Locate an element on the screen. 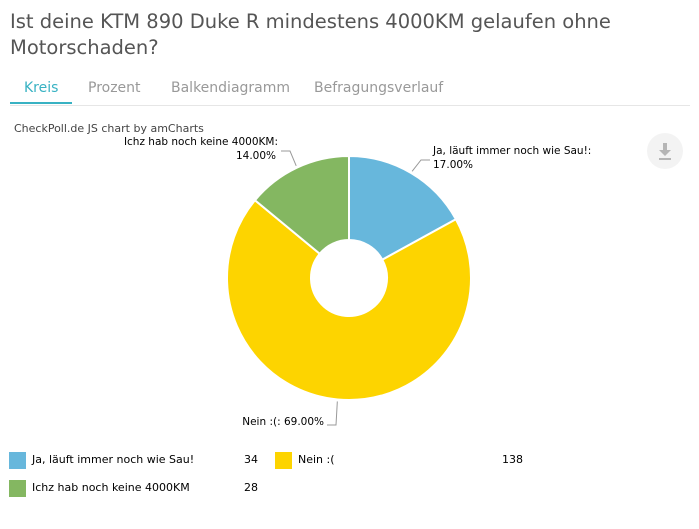 The width and height of the screenshot is (699, 529). tab-balkendiagramm: Balkendiagramm is located at coordinates (231, 88).